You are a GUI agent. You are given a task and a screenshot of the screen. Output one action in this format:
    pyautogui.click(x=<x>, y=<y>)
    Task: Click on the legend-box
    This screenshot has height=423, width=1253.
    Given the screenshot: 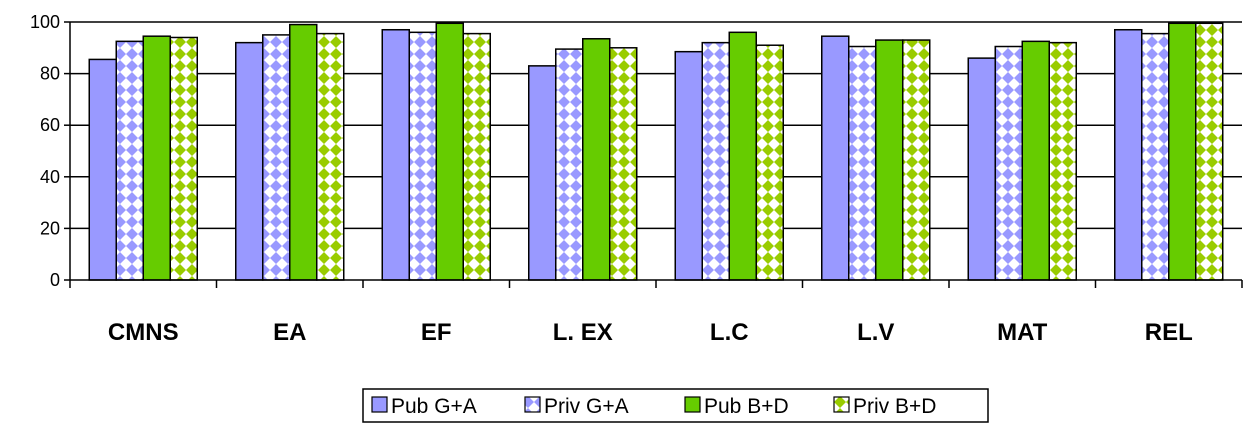 What is the action you would take?
    pyautogui.click(x=675, y=405)
    